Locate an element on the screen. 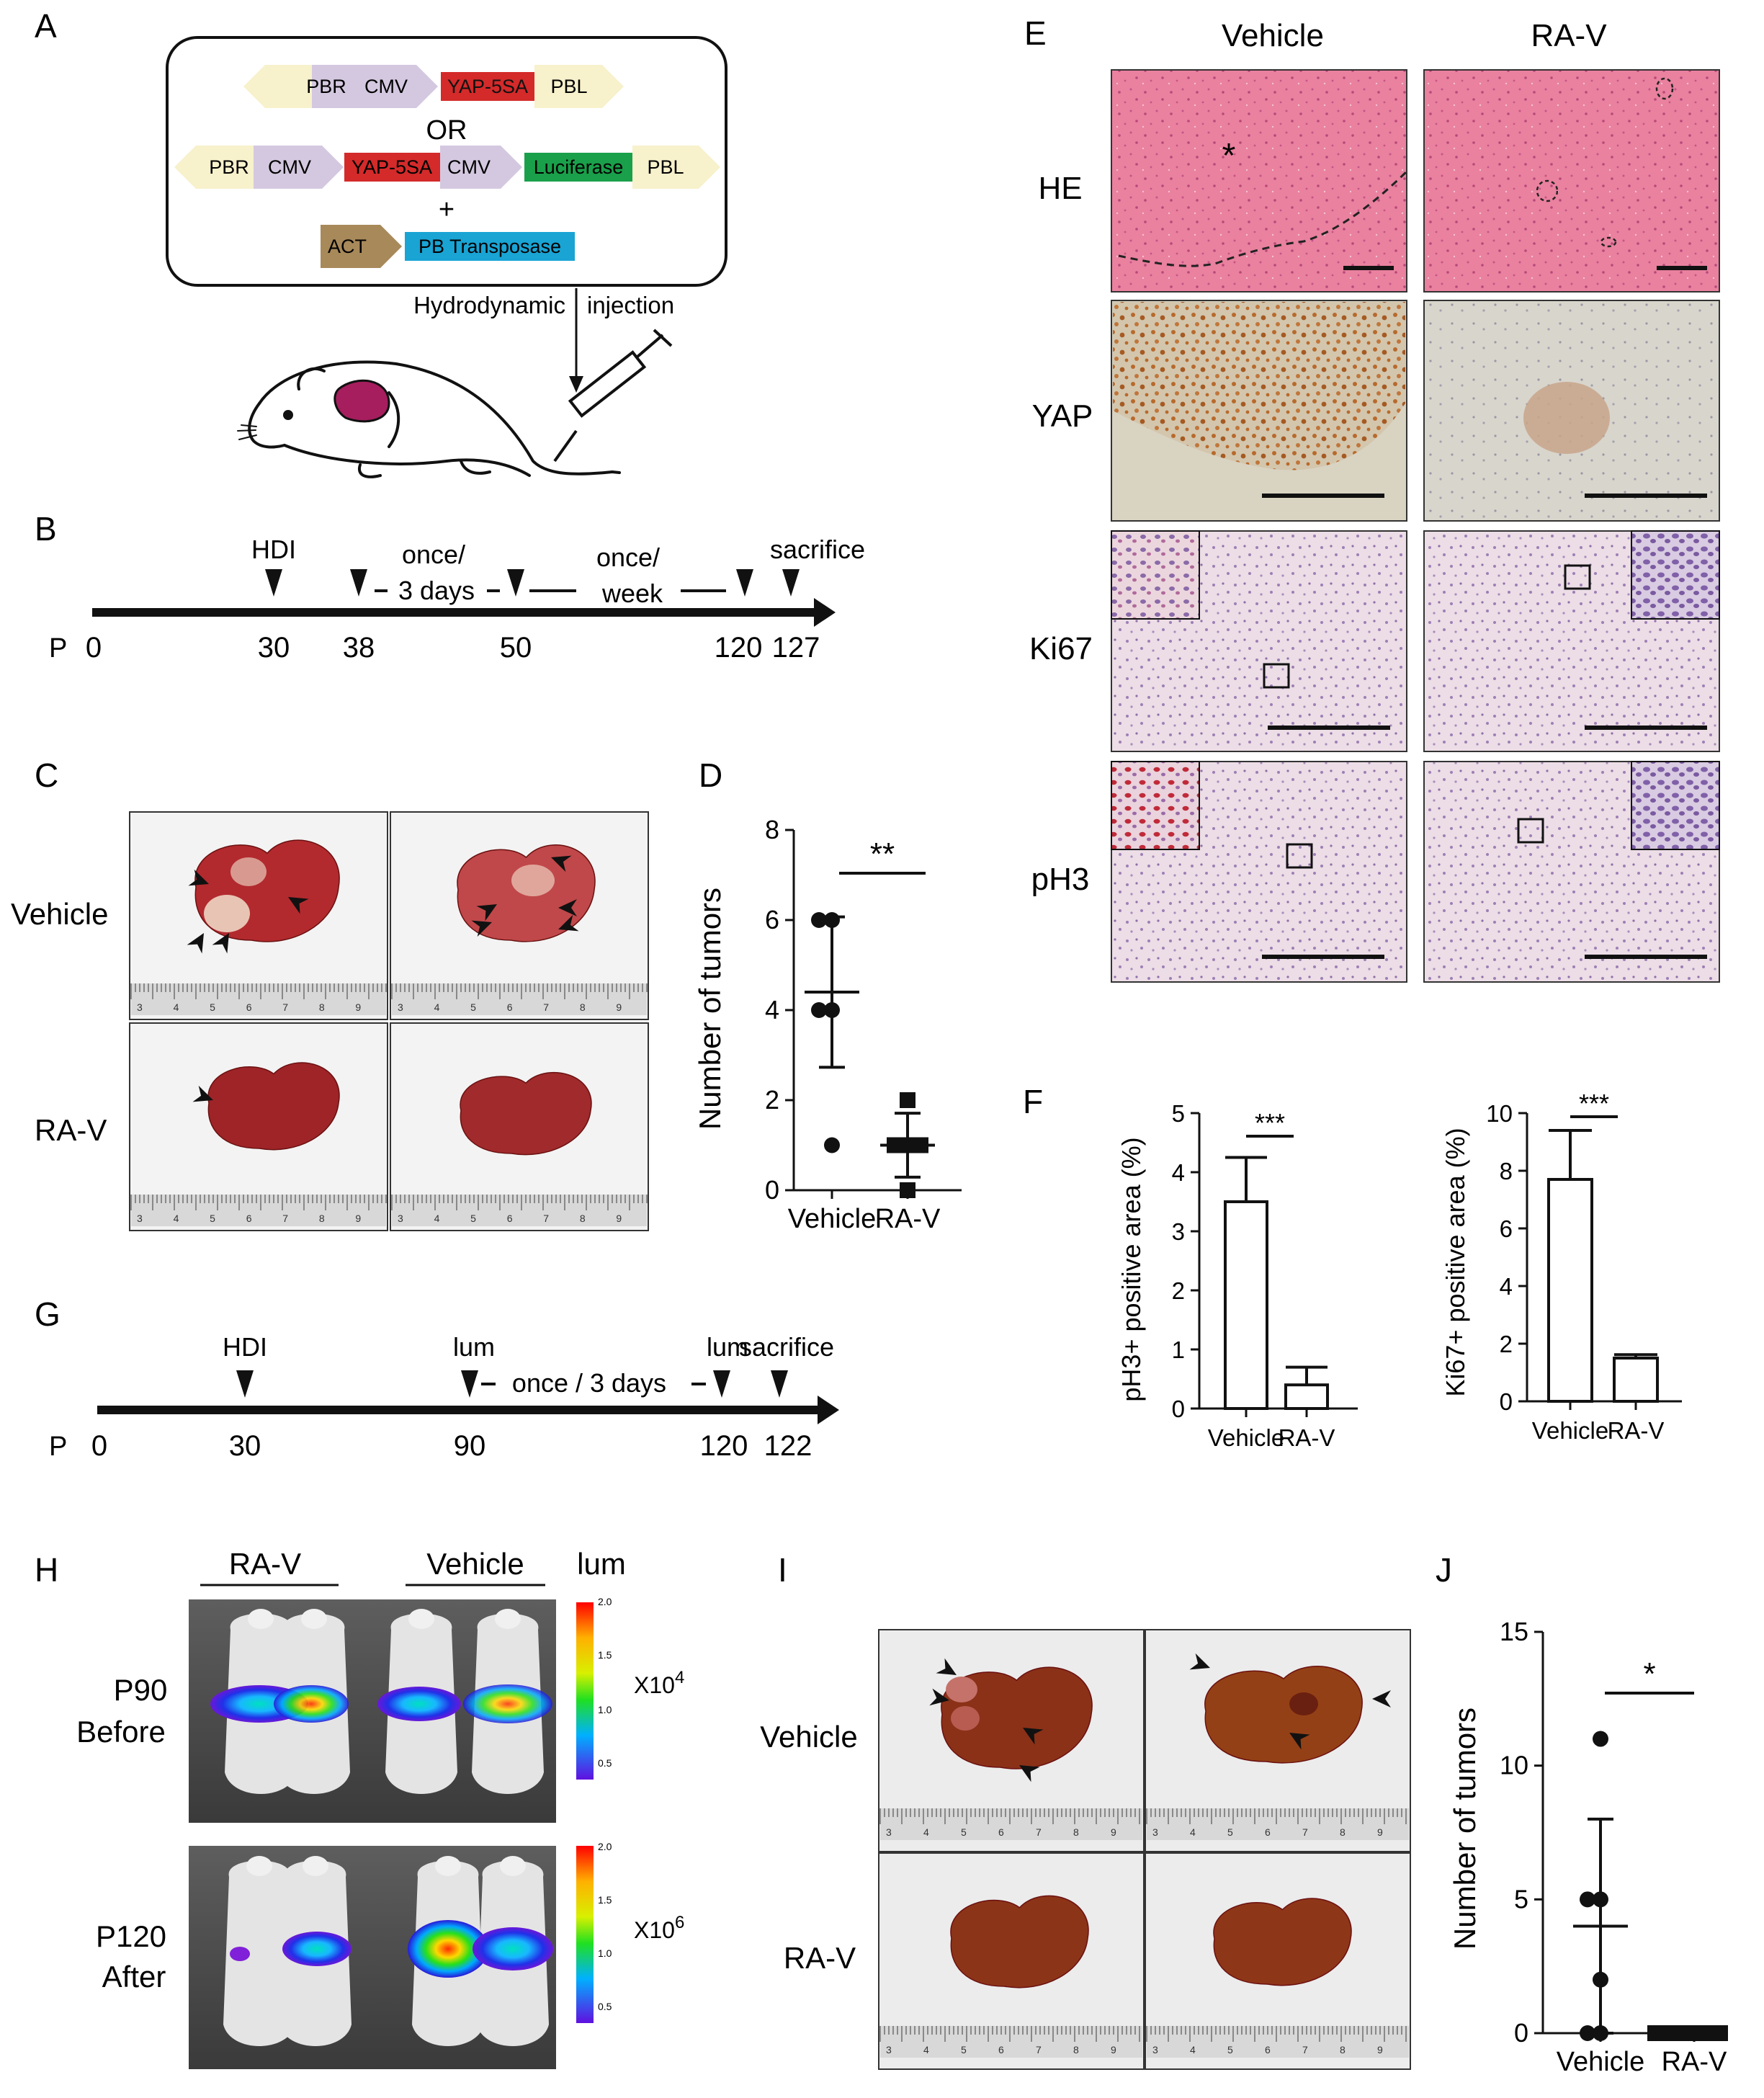 This screenshot has height=2098, width=1764. i-row-rav: RA-V is located at coordinates (820, 1958).